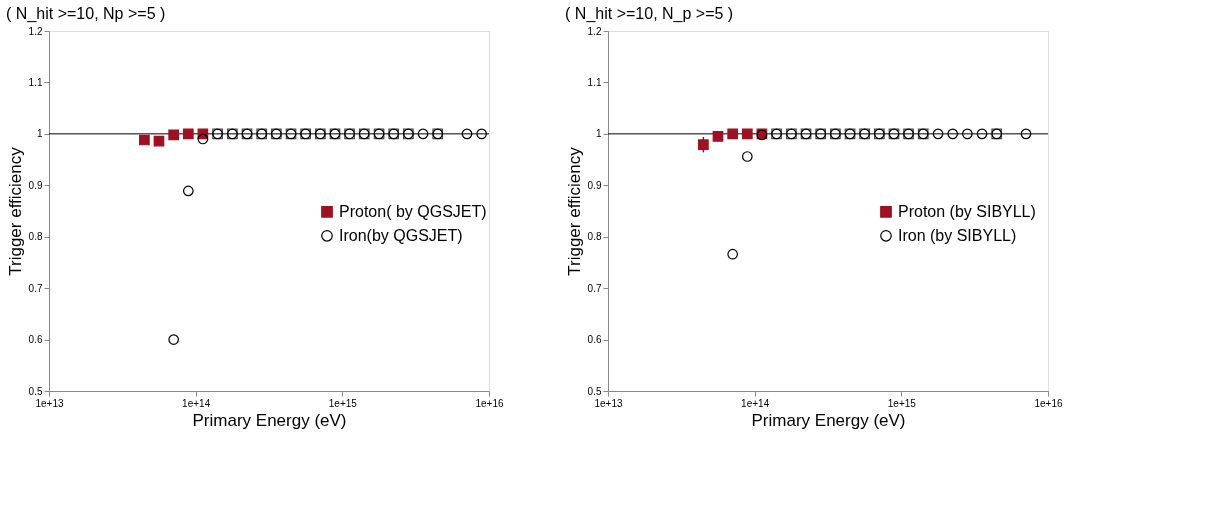 Image resolution: width=1224 pixels, height=523 pixels. Describe the element at coordinates (649, 14) in the screenshot. I see `chart-title: ( N_hit >=10, N_p >=5 )` at that location.